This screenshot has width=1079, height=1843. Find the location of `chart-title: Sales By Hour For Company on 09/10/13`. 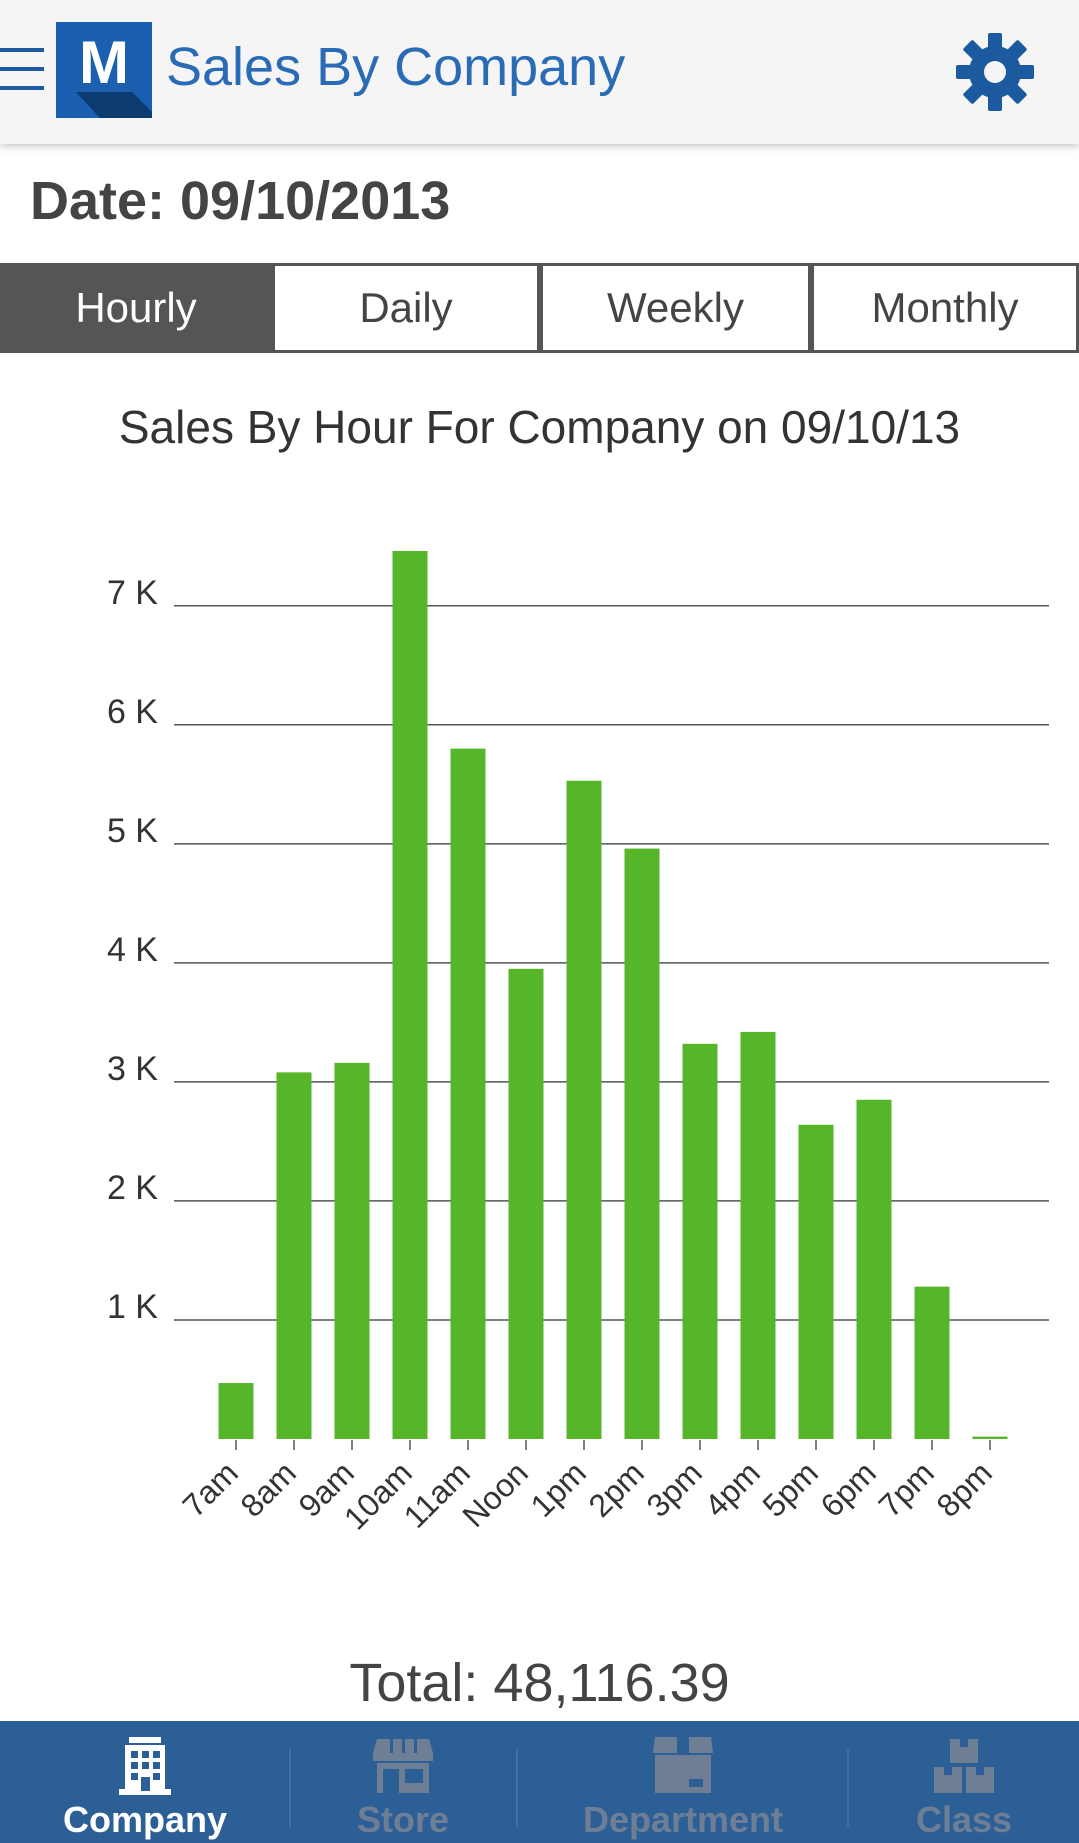

chart-title: Sales By Hour For Company on 09/10/13 is located at coordinates (539, 427).